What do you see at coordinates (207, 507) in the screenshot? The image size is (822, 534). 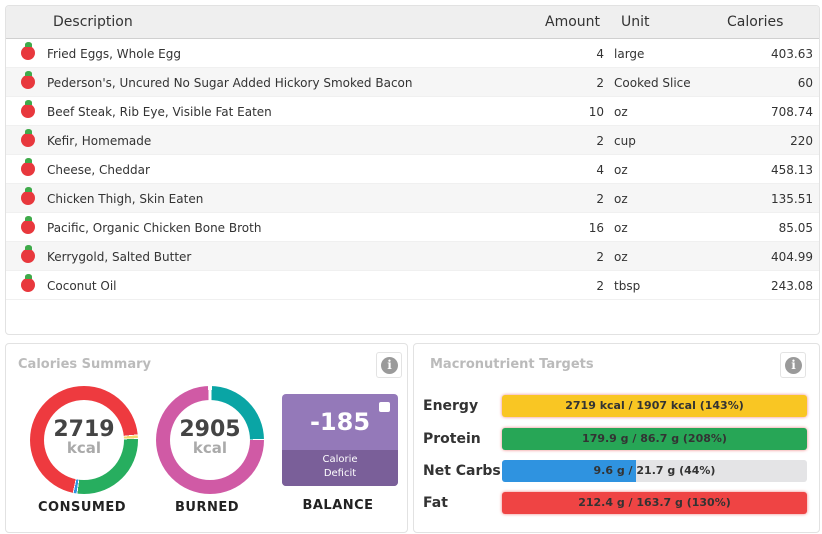 I see `burned-label: BURNED` at bounding box center [207, 507].